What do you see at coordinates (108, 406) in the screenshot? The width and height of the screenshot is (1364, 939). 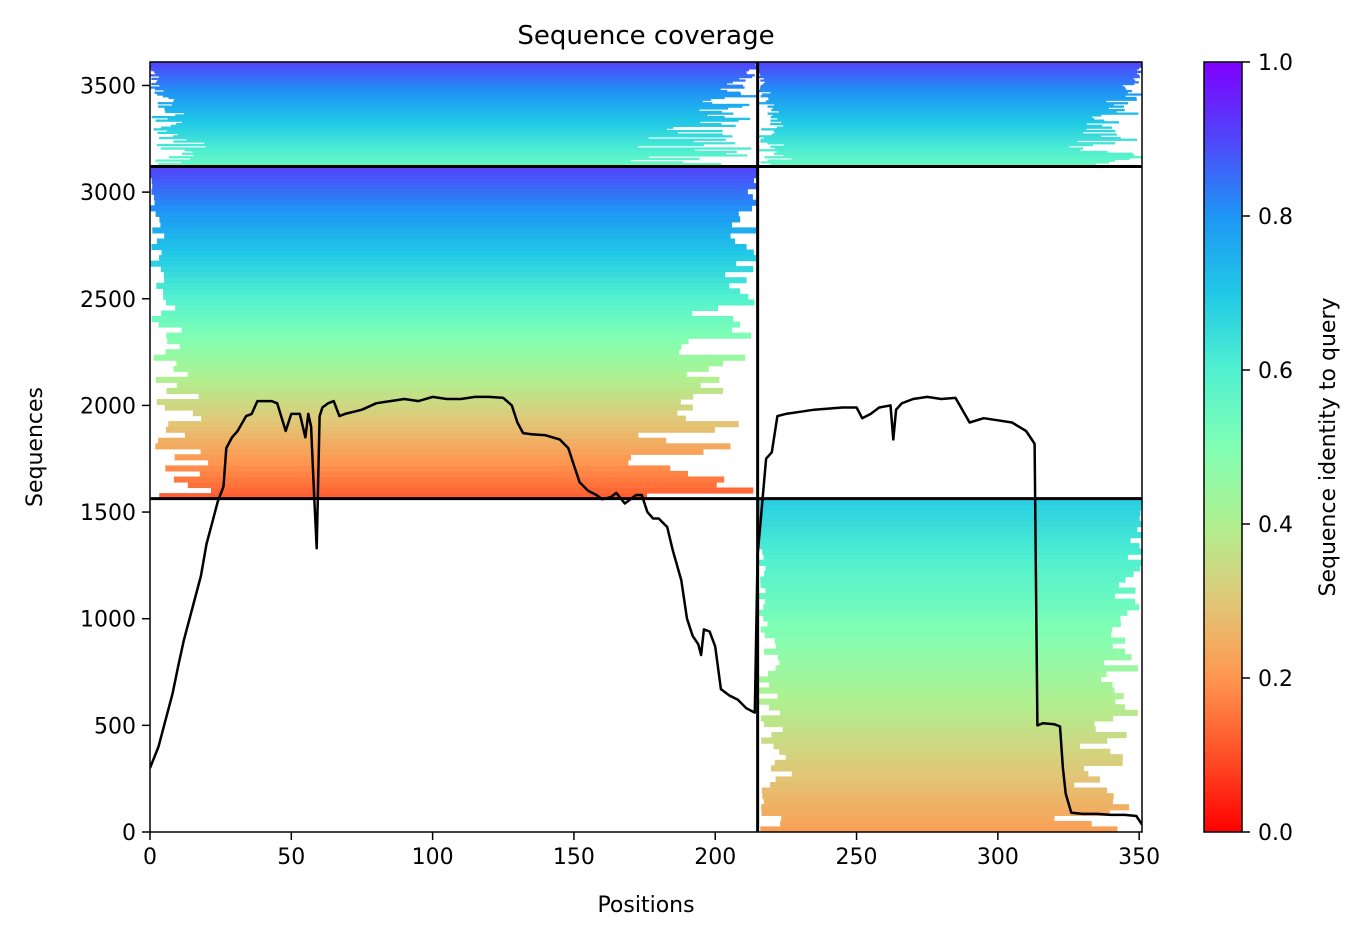 I see `y-tick-label: 2000` at bounding box center [108, 406].